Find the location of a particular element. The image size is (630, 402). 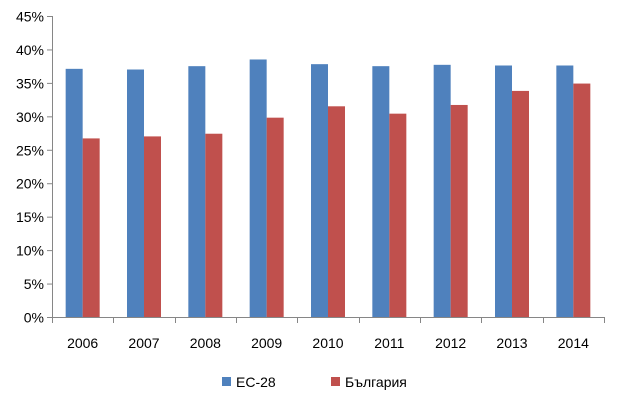

x-axis-tick-labels: 2006 2007 2008 2009 2010 2011 2012 2013 2014 is located at coordinates (328, 343).